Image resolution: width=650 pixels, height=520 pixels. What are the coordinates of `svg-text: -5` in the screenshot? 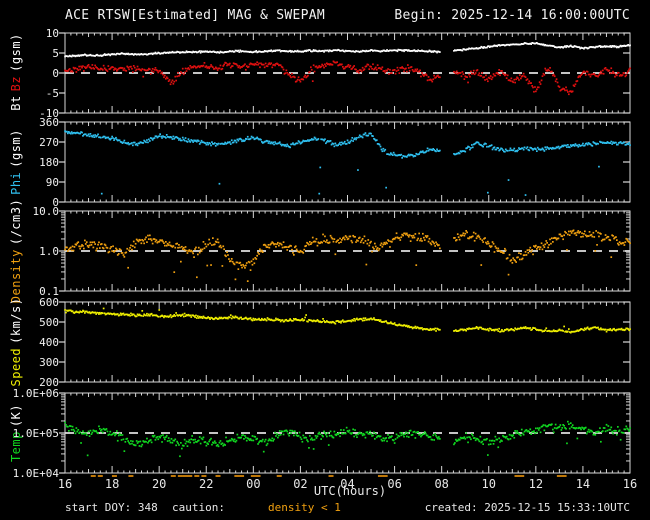 It's located at (52, 93).